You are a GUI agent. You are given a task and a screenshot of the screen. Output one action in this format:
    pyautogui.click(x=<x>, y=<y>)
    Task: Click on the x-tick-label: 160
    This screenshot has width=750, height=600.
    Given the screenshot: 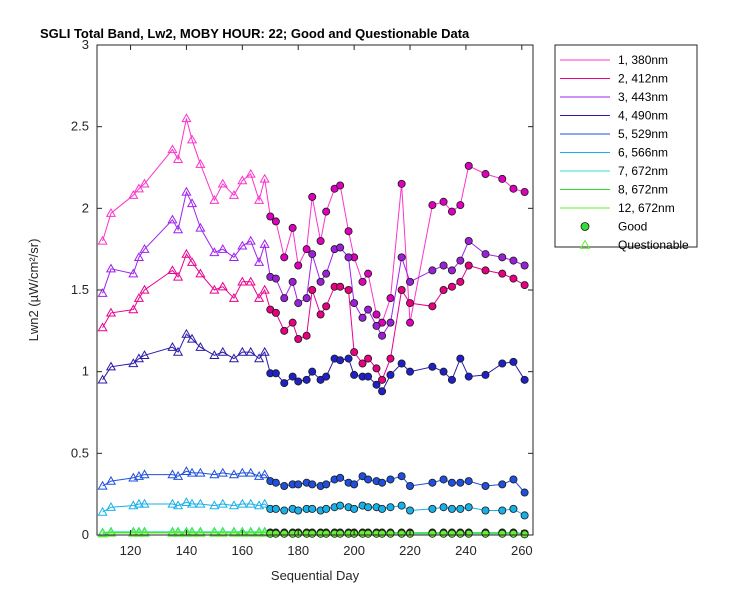 What is the action you would take?
    pyautogui.click(x=242, y=550)
    